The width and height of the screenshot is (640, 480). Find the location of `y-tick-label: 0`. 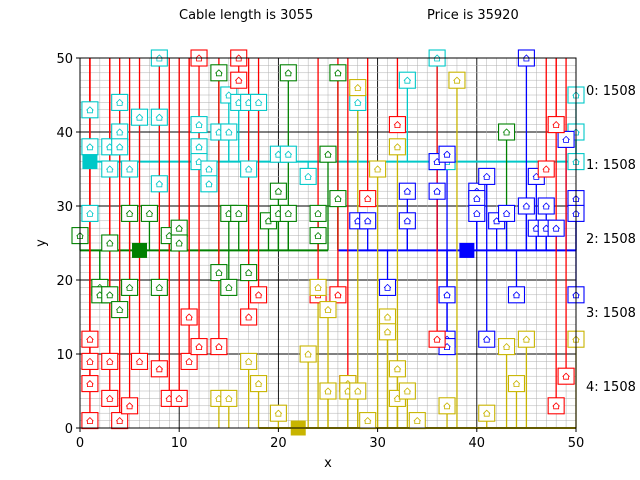

y-tick-label: 0 is located at coordinates (69, 429).